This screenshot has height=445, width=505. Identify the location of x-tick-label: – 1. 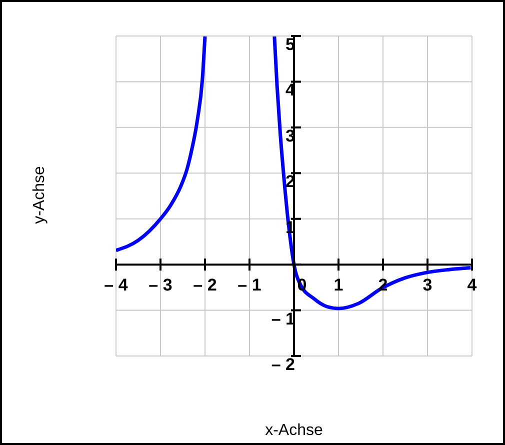
(250, 285).